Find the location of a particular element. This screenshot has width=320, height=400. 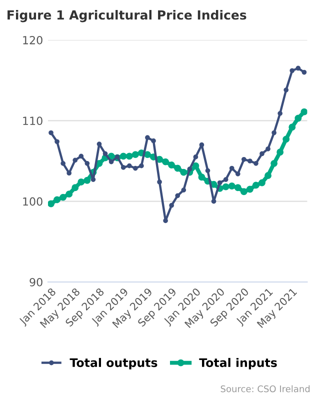

y-tick-label: 100 is located at coordinates (32, 201).